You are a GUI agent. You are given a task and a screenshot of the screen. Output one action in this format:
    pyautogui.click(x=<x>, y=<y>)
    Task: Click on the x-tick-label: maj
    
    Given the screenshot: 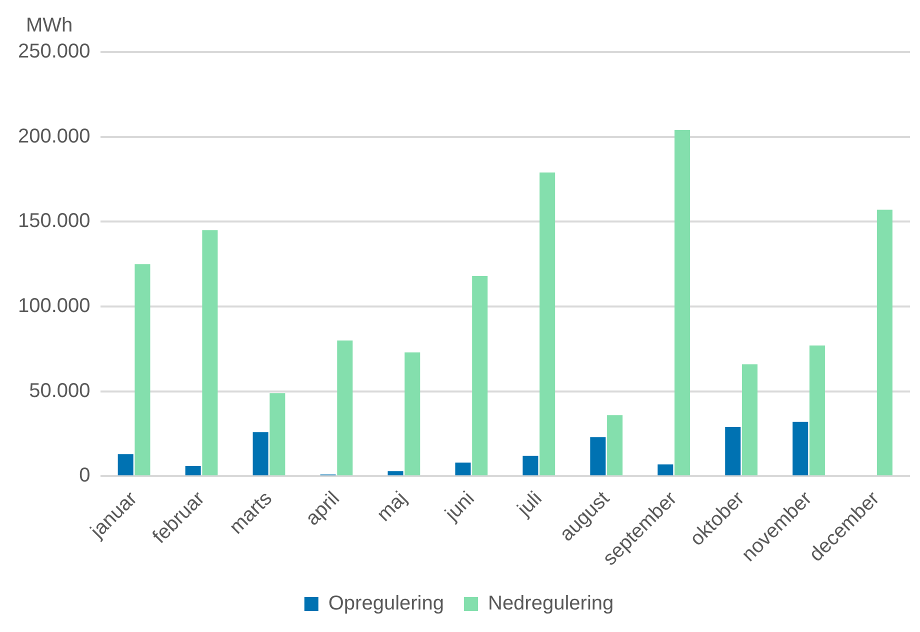 What is the action you would take?
    pyautogui.click(x=392, y=507)
    